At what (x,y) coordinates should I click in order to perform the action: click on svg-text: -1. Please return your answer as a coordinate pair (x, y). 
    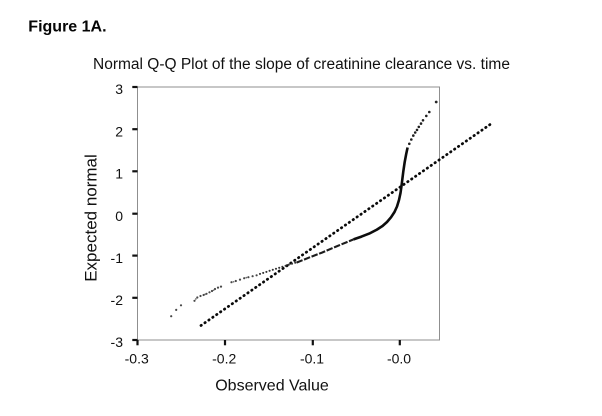
    Looking at the image, I should click on (117, 258).